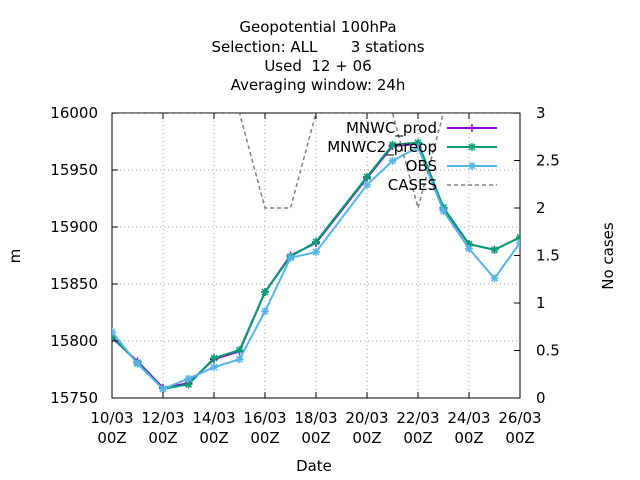  I want to click on legend-item-cases: CASES, so click(442, 185).